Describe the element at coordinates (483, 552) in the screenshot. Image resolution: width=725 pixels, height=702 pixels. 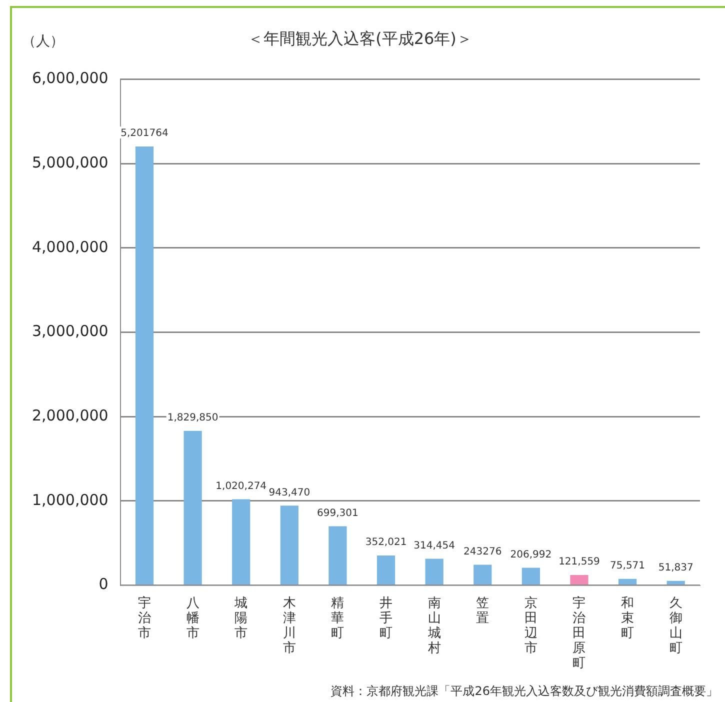
I see `data-label: 243276` at that location.